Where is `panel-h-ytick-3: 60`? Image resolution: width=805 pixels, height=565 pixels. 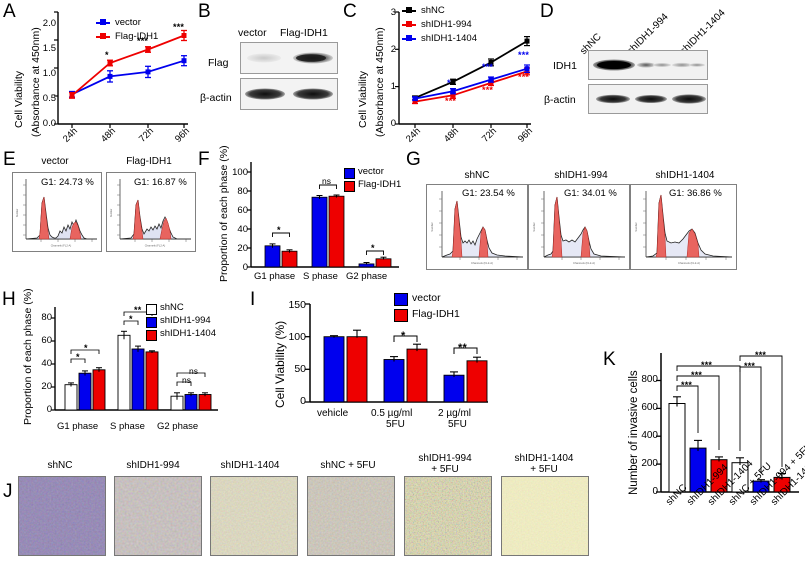 panel-h-ytick-3: 60 is located at coordinates (46, 340).